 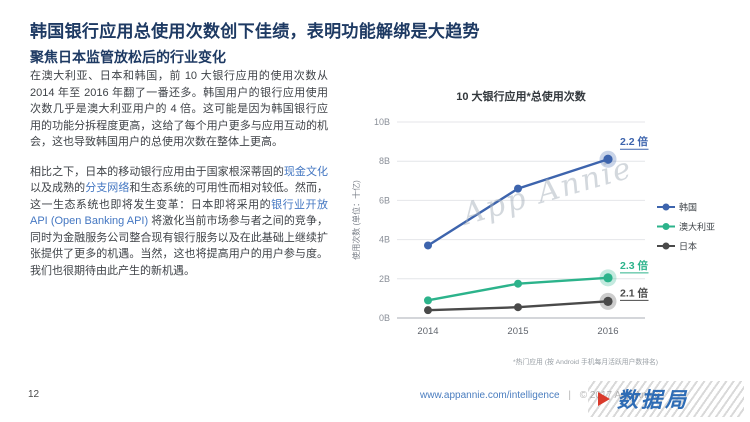 I want to click on play-triangle-icon, so click(x=604, y=399).